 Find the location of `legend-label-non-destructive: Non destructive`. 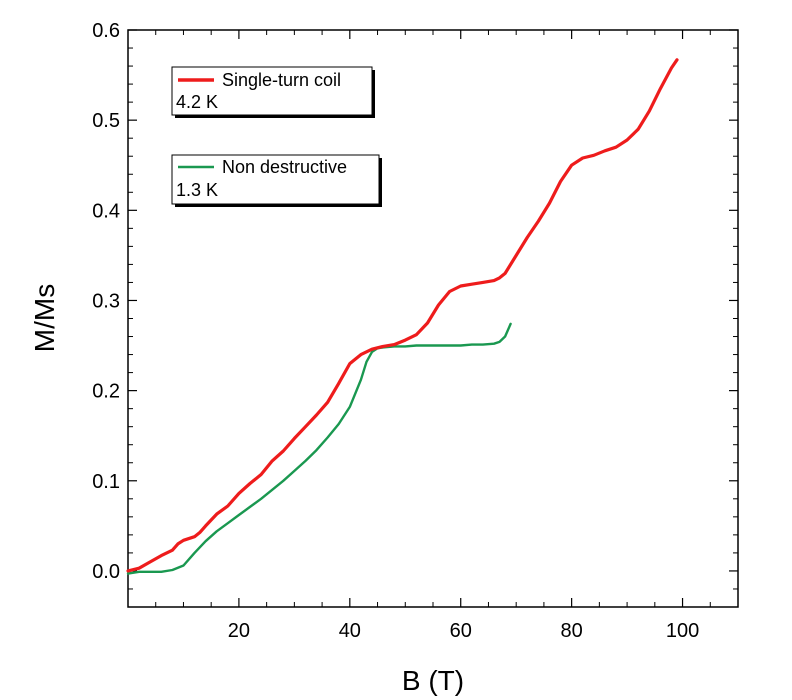

legend-label-non-destructive: Non destructive is located at coordinates (284, 167).